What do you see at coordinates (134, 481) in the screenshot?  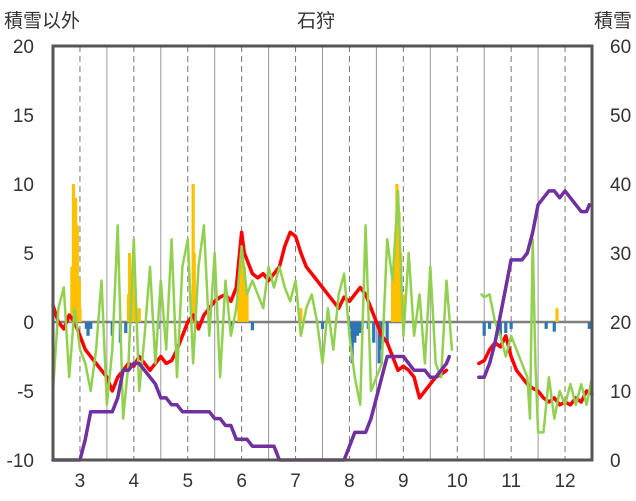 I see `x-tick-label: 4` at bounding box center [134, 481].